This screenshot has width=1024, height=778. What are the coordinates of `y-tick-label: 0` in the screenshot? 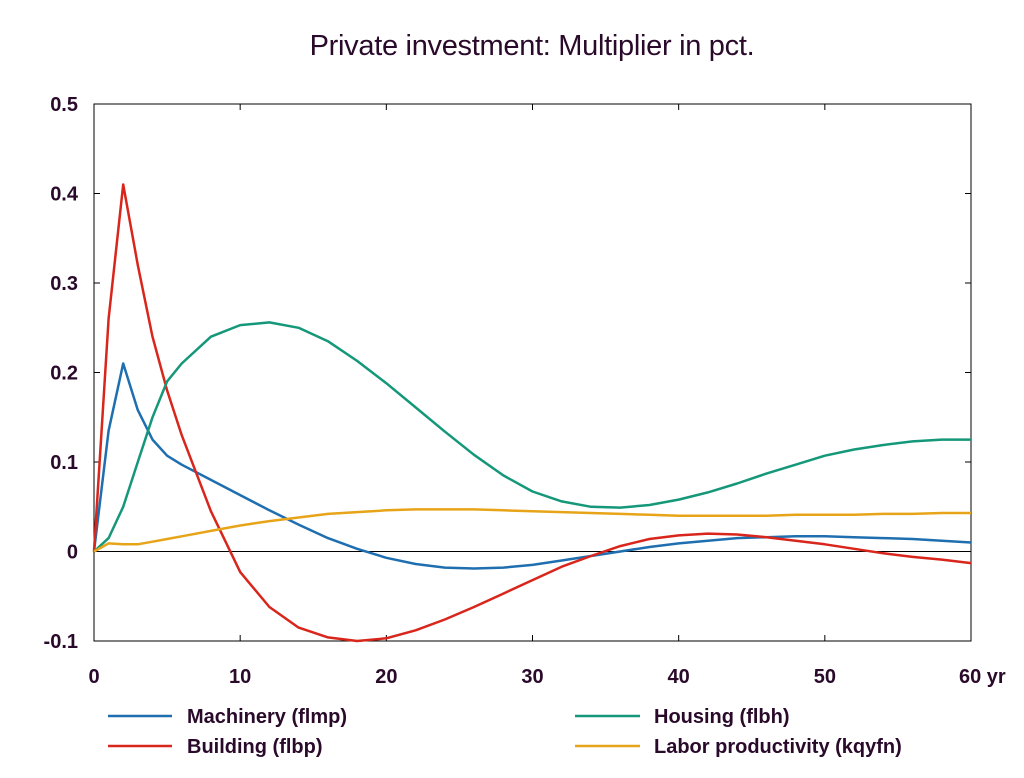 It's located at (72, 553).